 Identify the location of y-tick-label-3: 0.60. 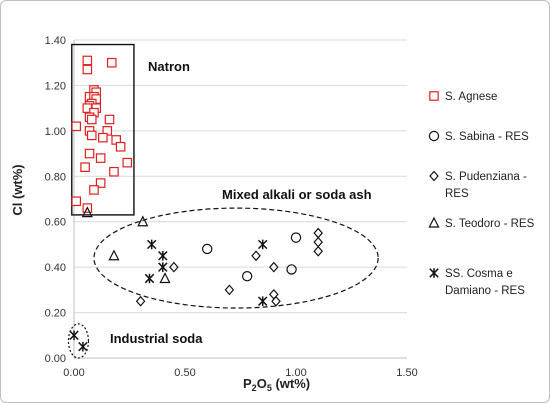
(55, 223).